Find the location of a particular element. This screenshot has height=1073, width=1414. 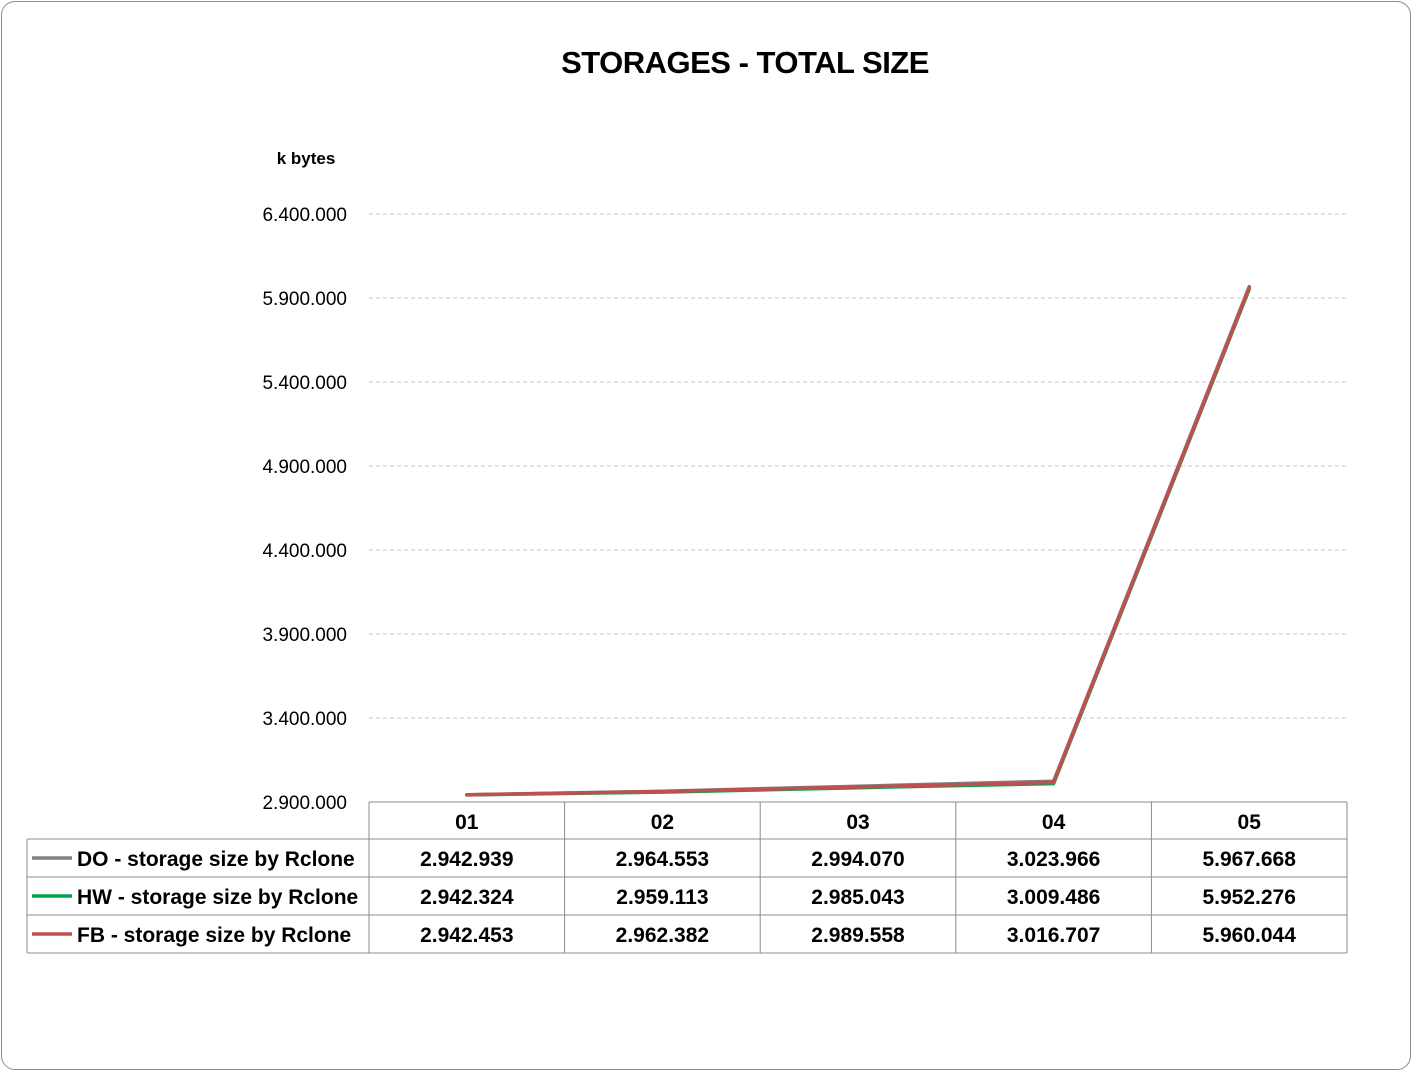

data-label: 2.964.553 is located at coordinates (662, 859).